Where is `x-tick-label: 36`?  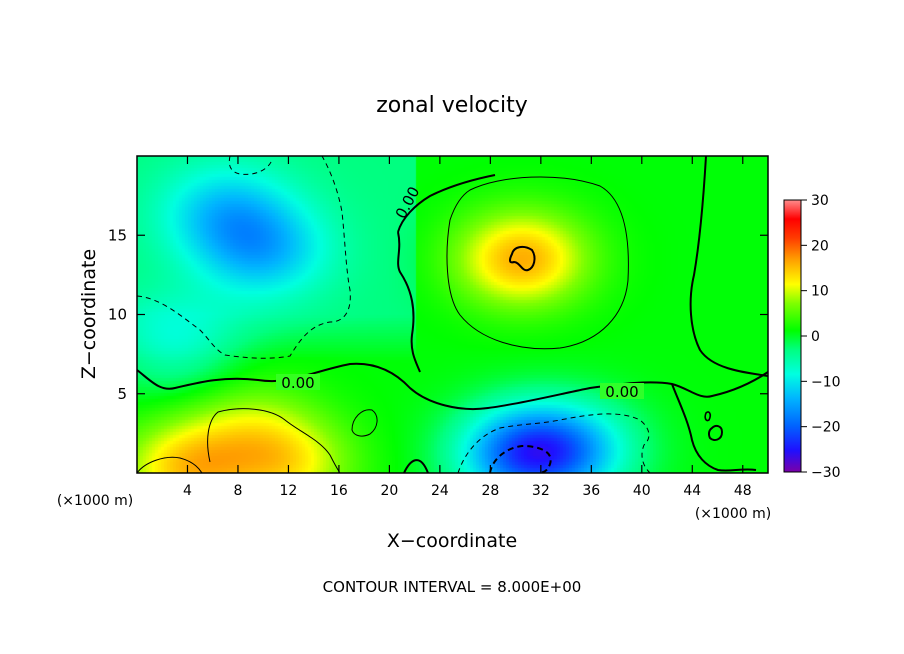 x-tick-label: 36 is located at coordinates (591, 491).